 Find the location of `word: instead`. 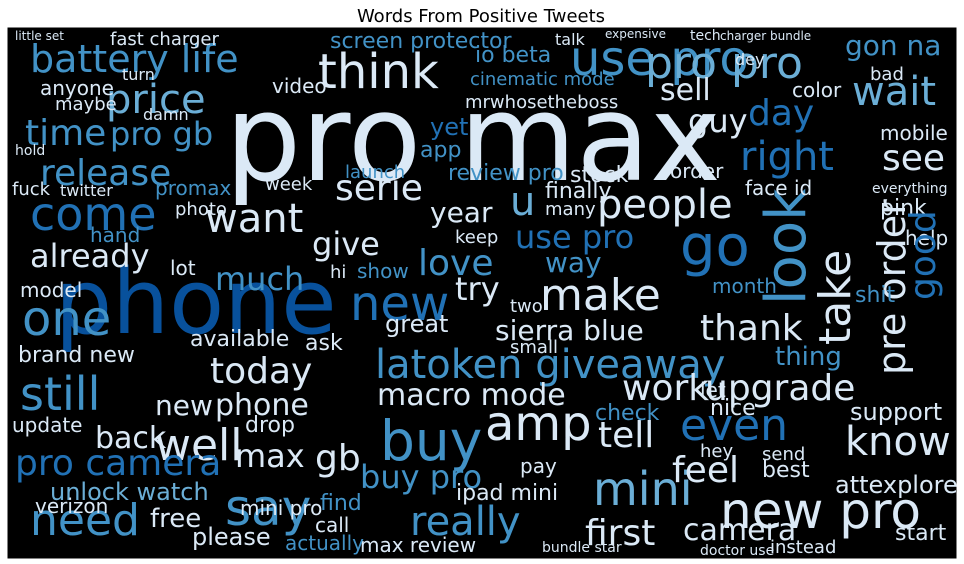

word: instead is located at coordinates (803, 547).